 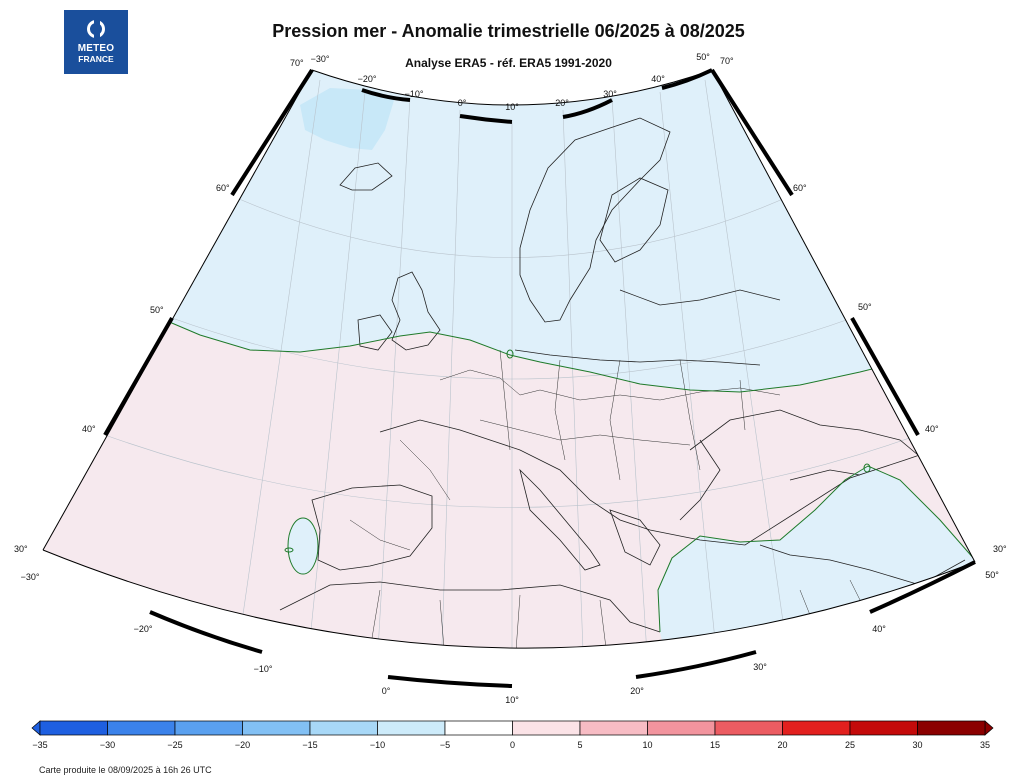 What do you see at coordinates (865, 307) in the screenshot?
I see `lat-label-right-50: 50°` at bounding box center [865, 307].